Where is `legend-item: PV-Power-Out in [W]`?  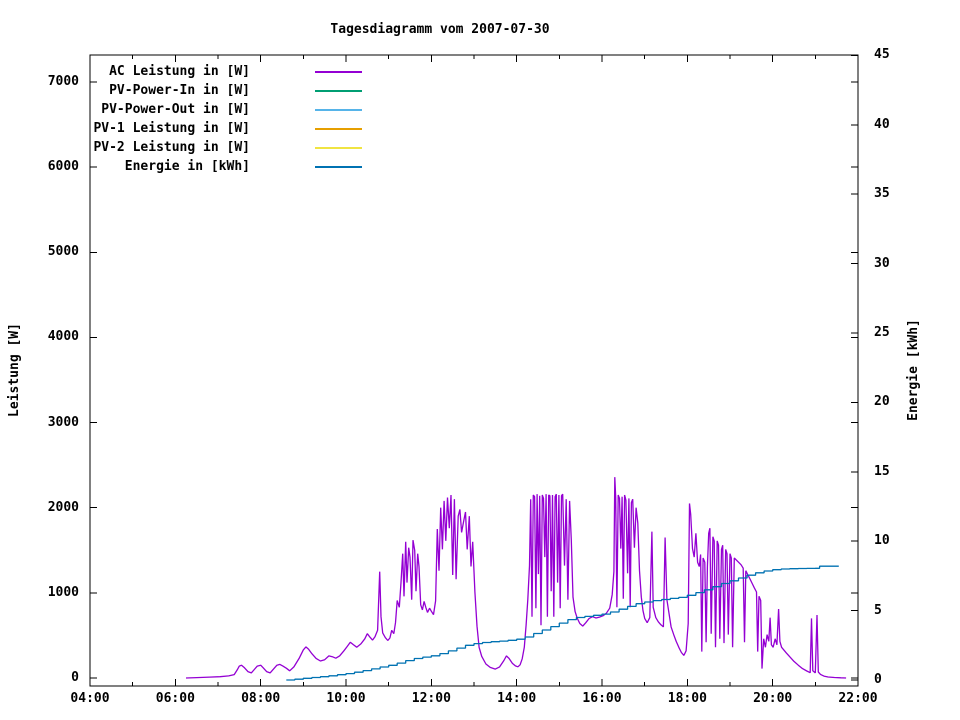 legend-item: PV-Power-Out in [W] is located at coordinates (480, 110).